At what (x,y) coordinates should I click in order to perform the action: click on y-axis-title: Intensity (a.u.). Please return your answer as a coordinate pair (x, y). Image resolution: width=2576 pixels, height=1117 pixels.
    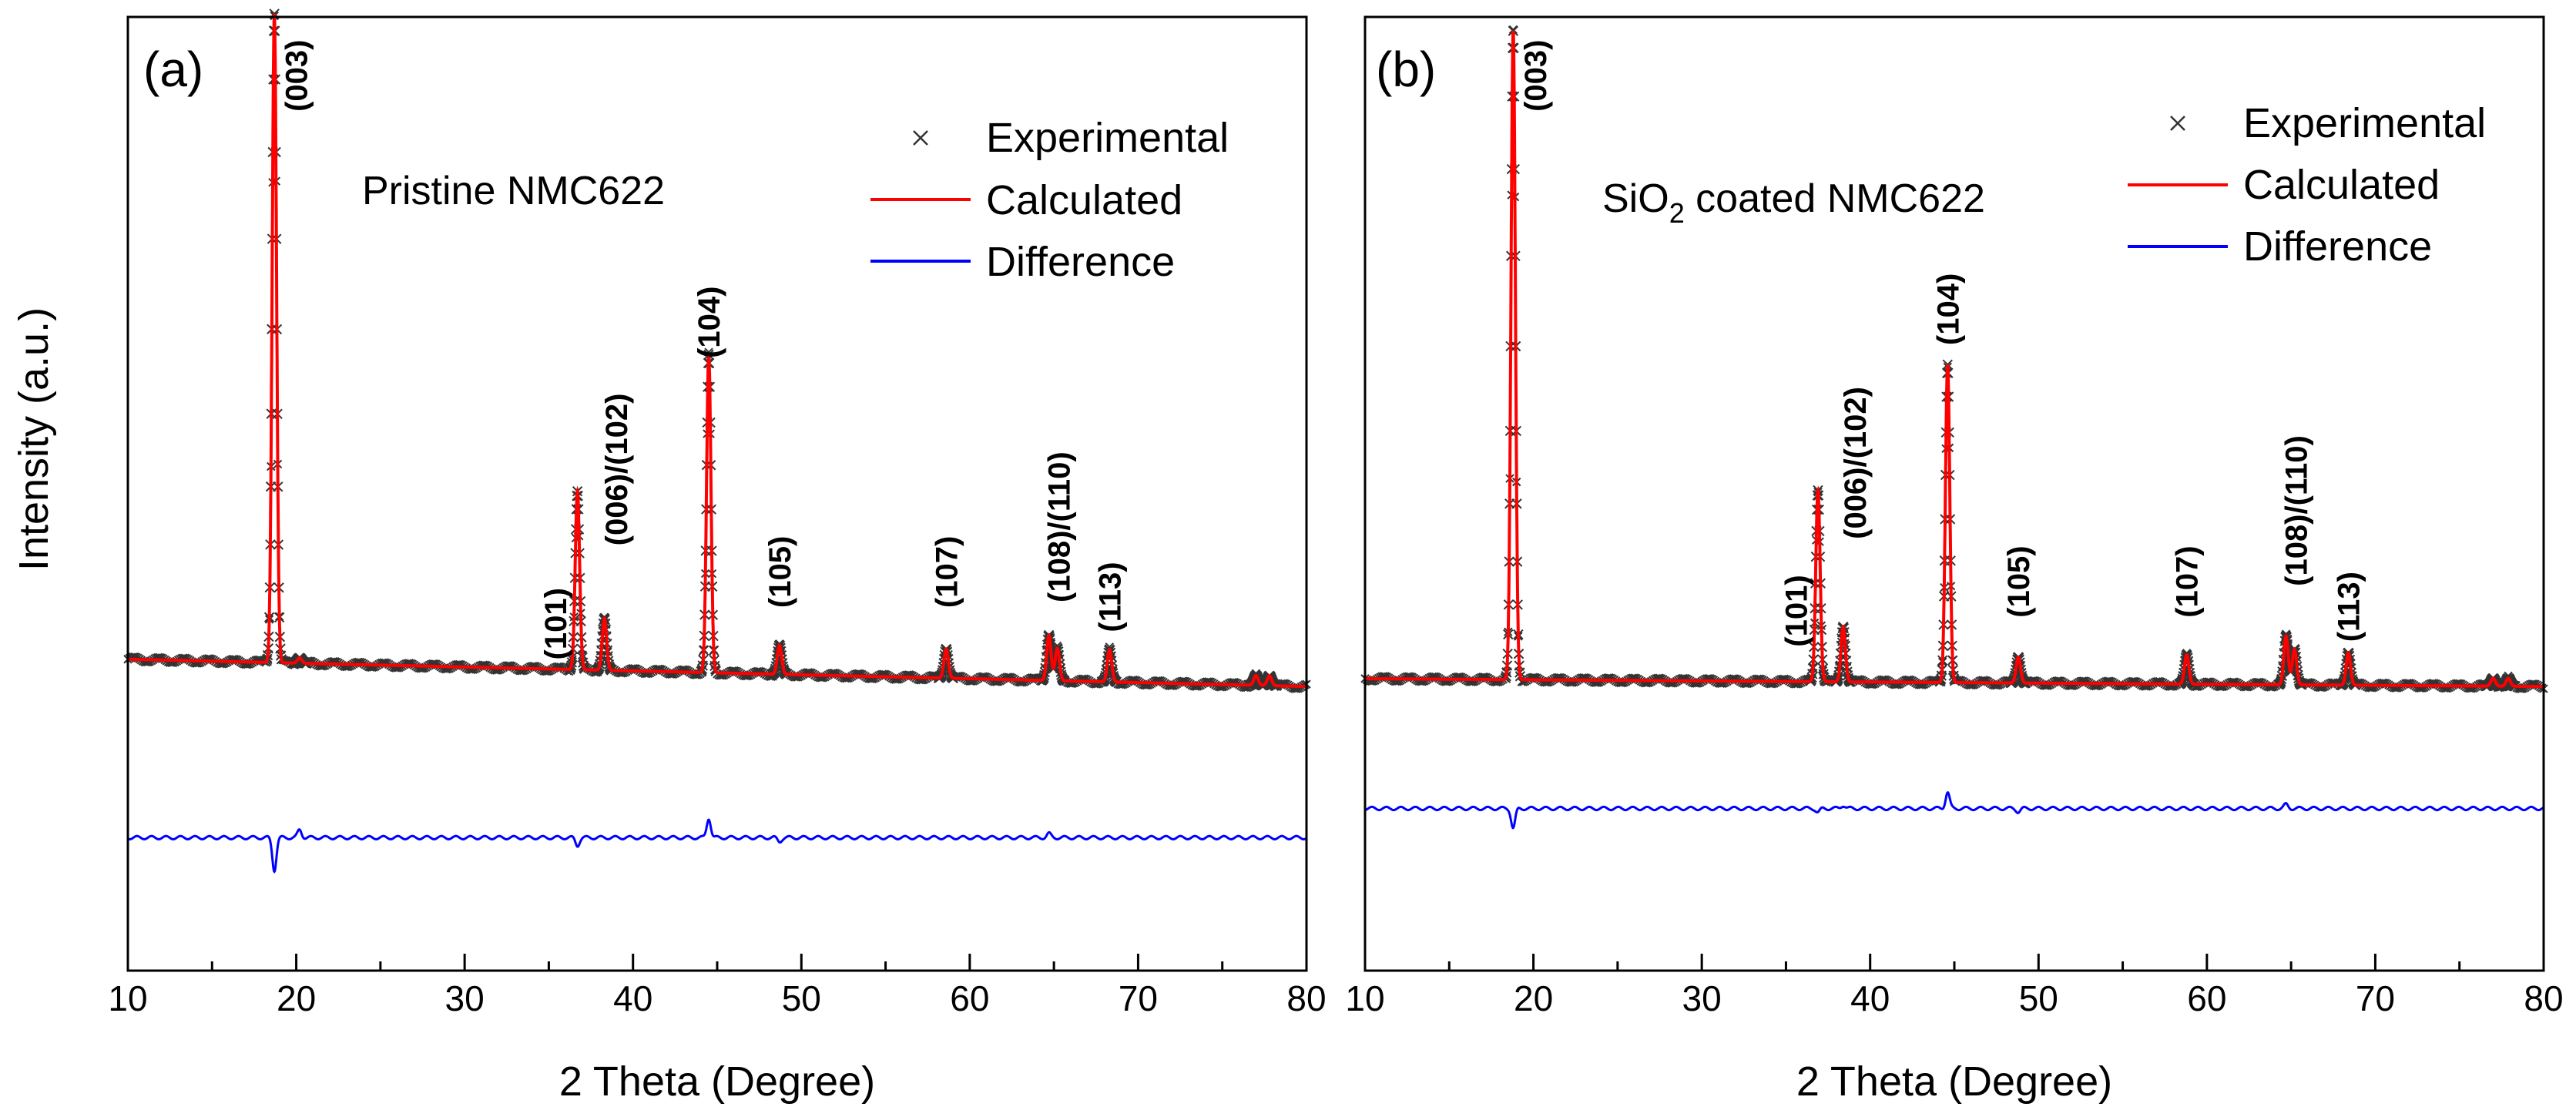
    Looking at the image, I should click on (34, 439).